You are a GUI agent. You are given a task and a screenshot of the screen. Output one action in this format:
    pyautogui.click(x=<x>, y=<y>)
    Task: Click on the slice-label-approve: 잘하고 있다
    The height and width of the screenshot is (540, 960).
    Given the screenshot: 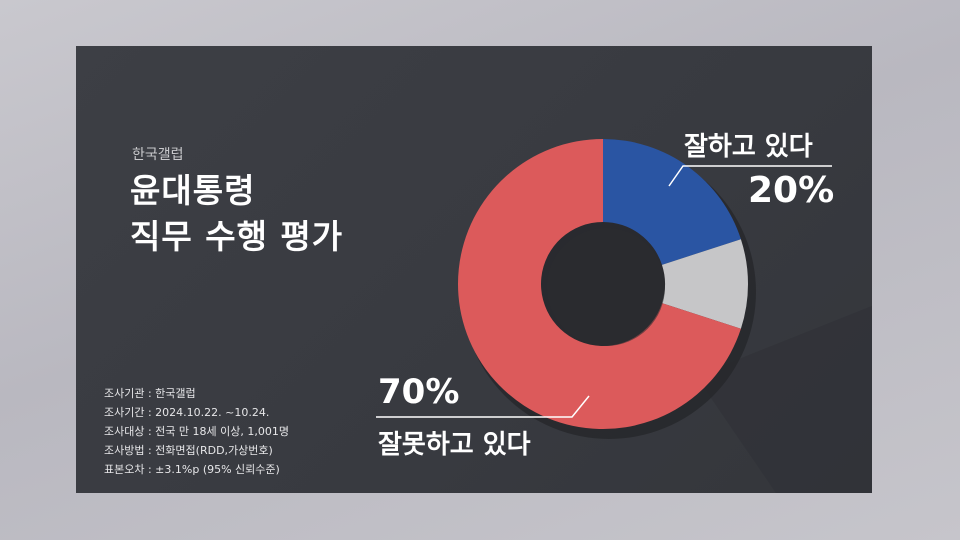 What is the action you would take?
    pyautogui.click(x=748, y=147)
    